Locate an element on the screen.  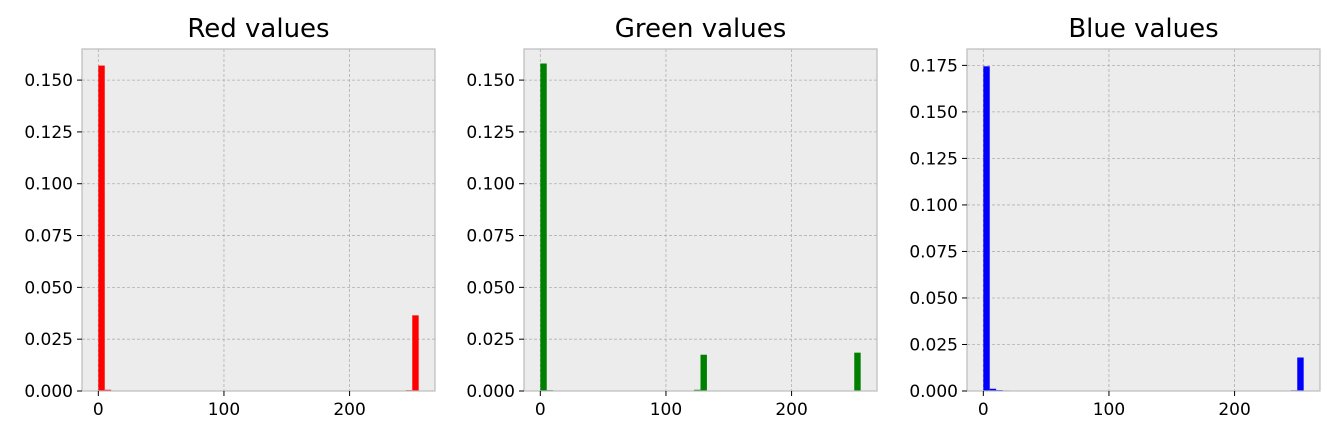
red-y-tick-label: 0.050 is located at coordinates (48, 288).